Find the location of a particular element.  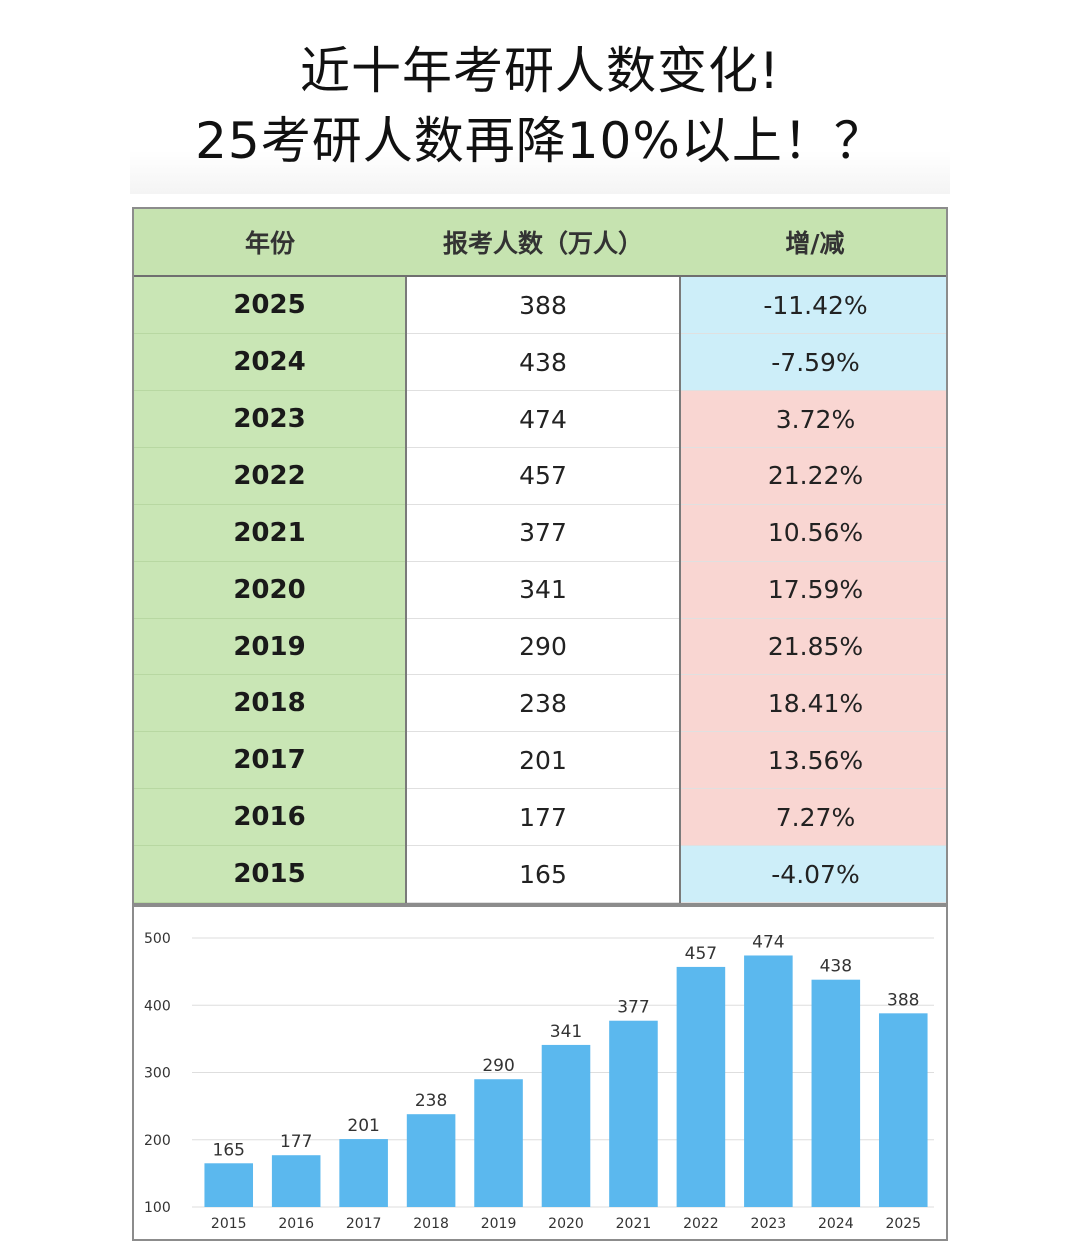

cell-count: 290 is located at coordinates (542, 647).